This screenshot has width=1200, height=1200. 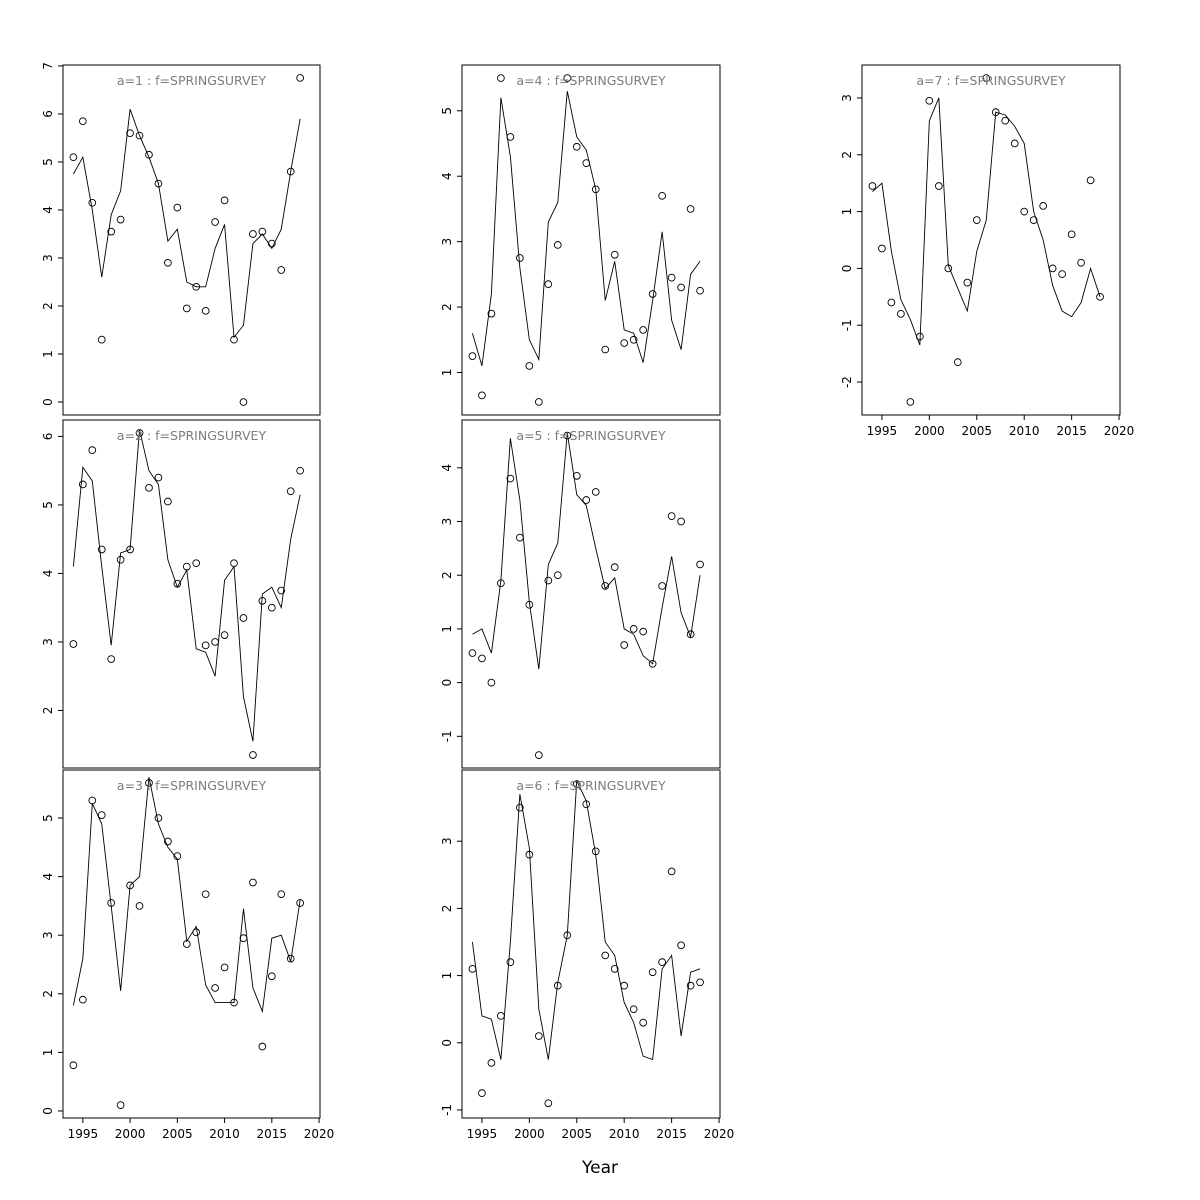 I want to click on y-tick-label: 7, so click(x=48, y=66).